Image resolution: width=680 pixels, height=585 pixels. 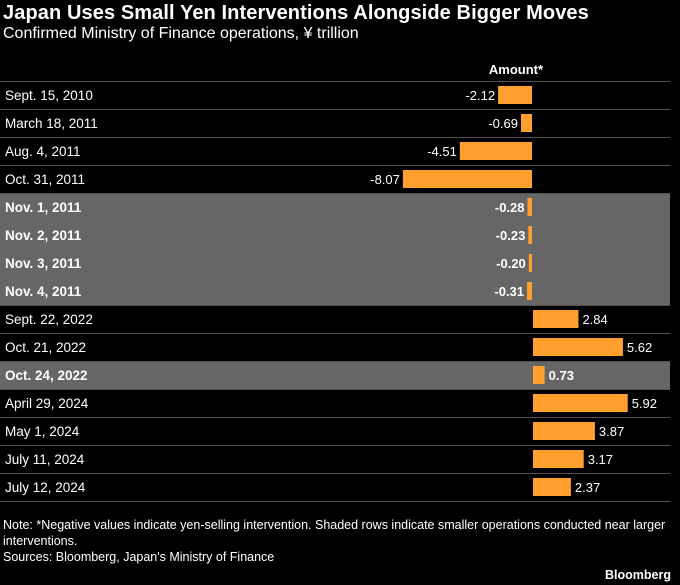 I want to click on row-date-label: July 11, 2024, so click(x=45, y=459).